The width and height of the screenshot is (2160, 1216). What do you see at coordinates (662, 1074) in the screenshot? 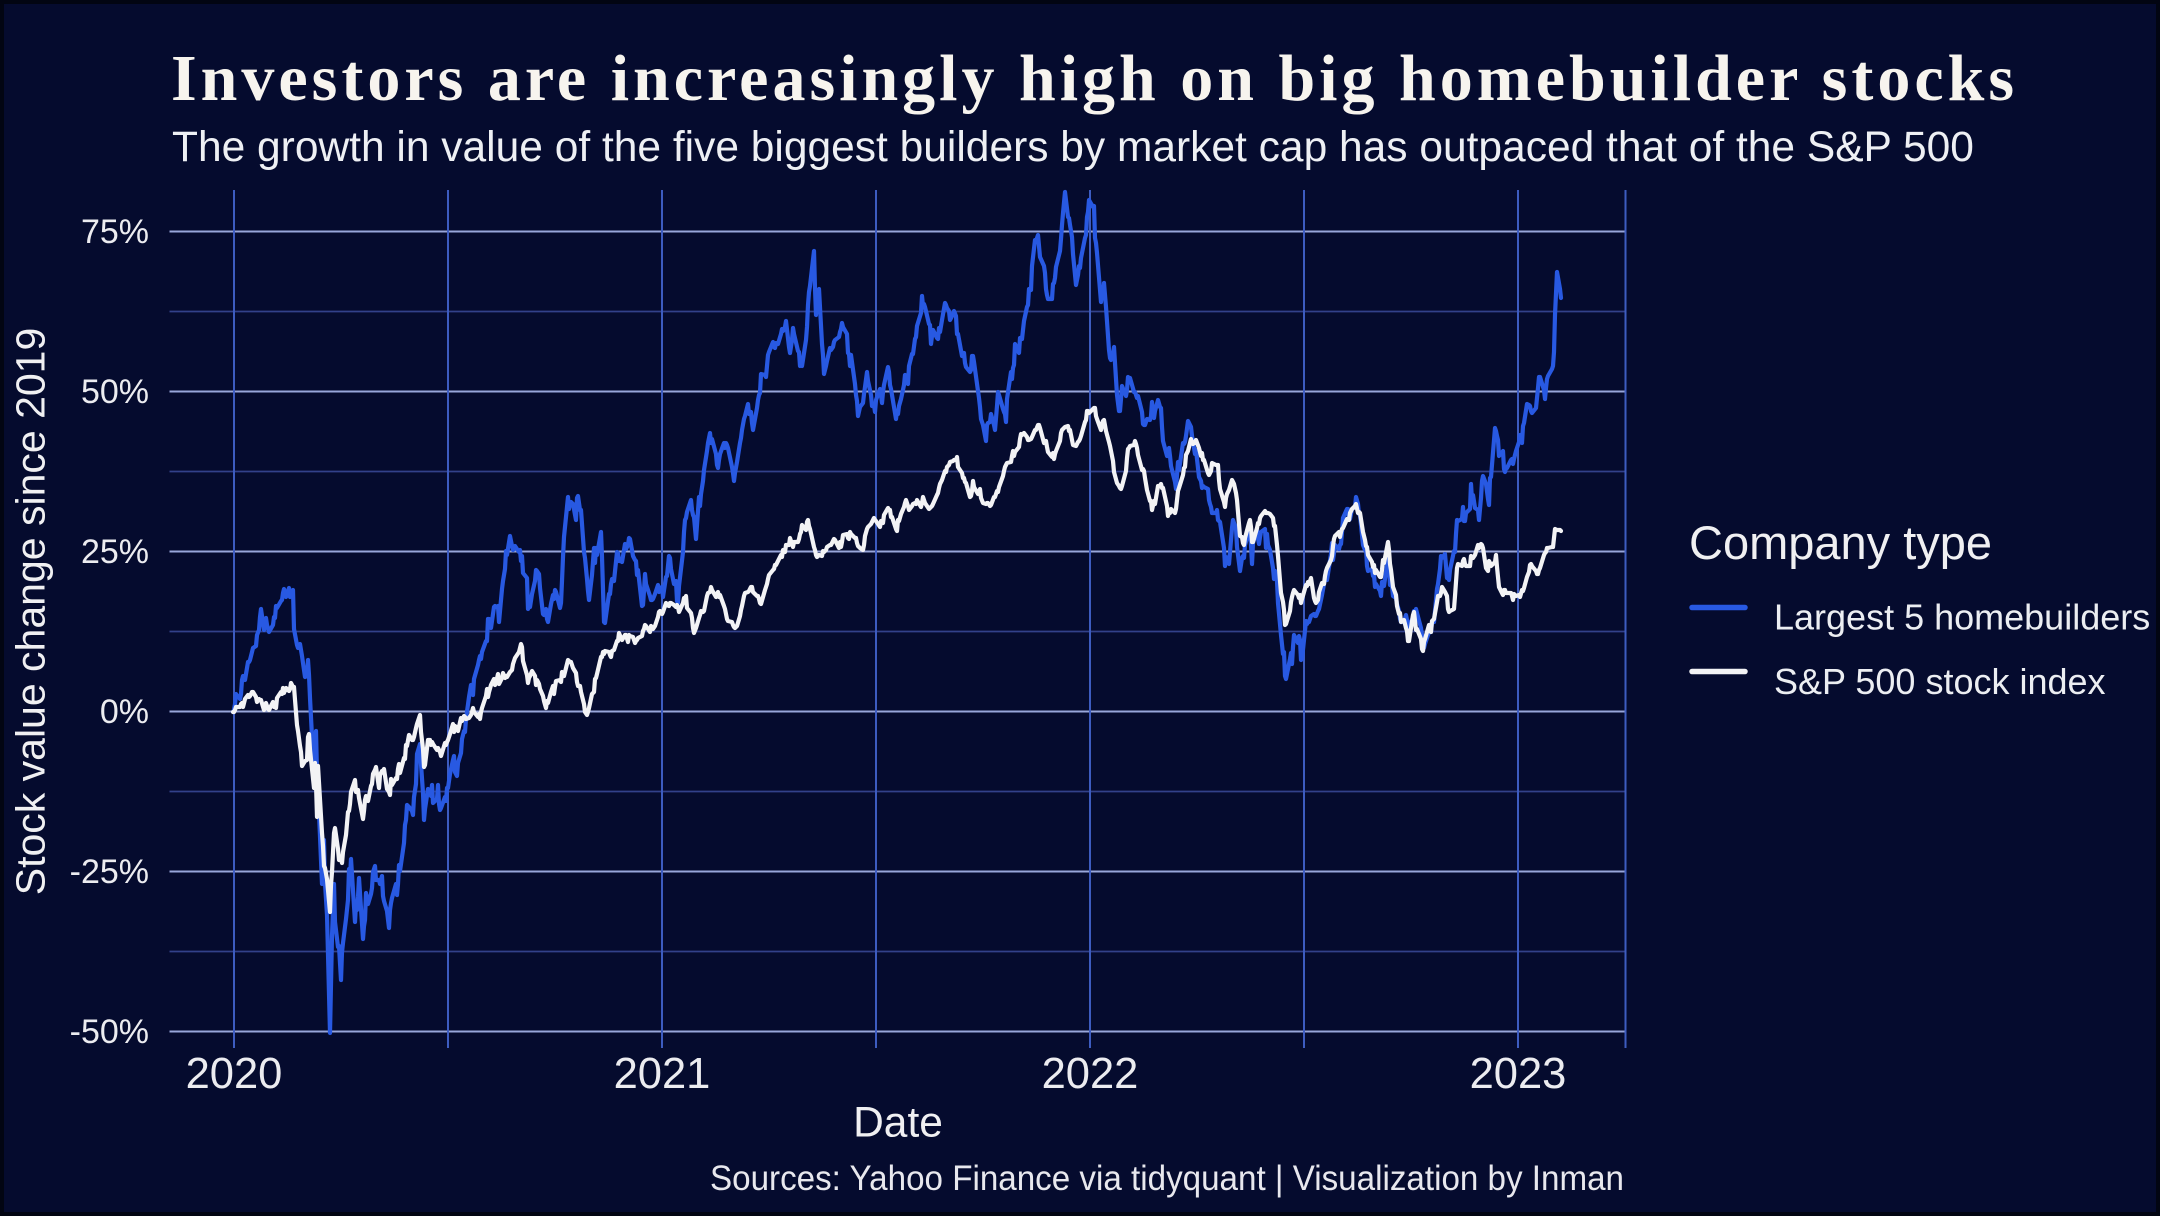
I see `svg-text: 2021` at bounding box center [662, 1074].